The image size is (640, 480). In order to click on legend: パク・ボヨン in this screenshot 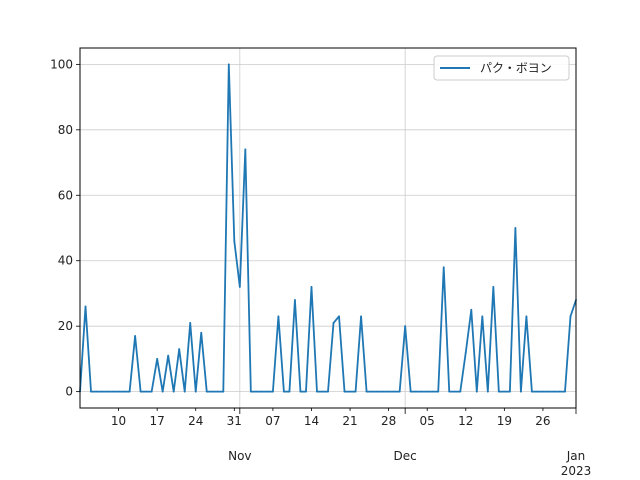, I will do `click(501, 68)`.